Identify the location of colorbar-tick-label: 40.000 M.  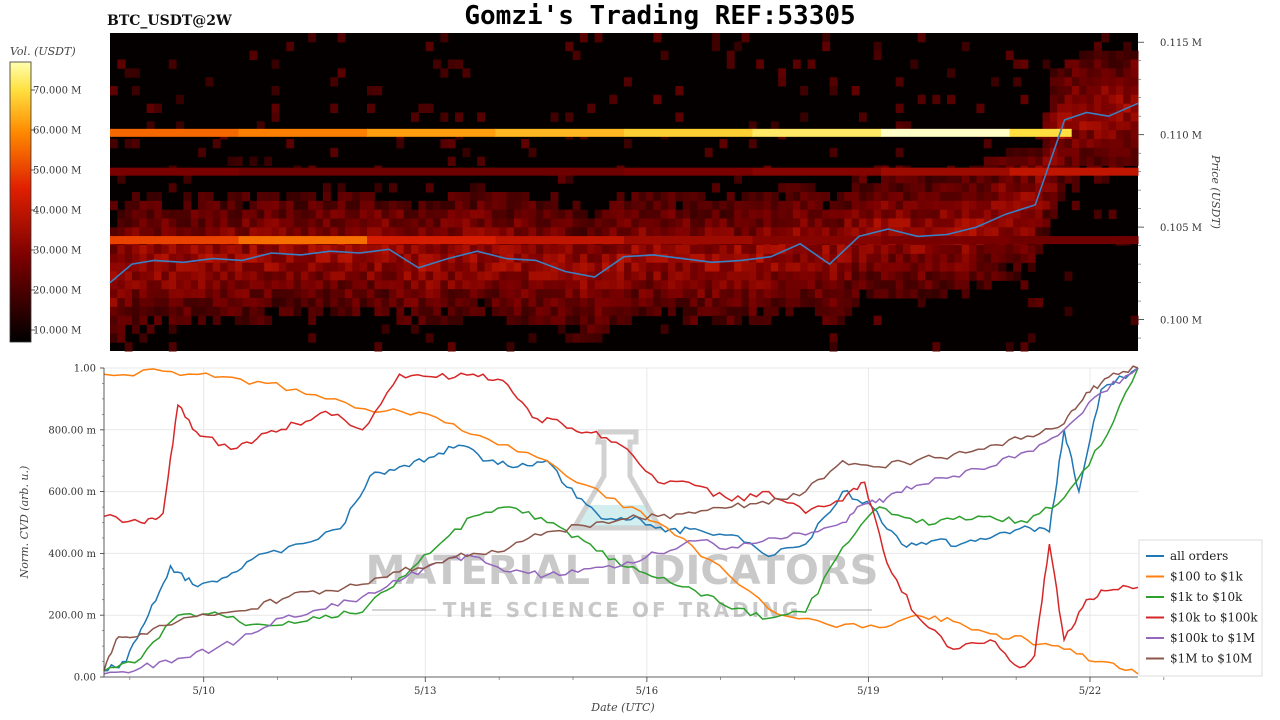
(57, 211).